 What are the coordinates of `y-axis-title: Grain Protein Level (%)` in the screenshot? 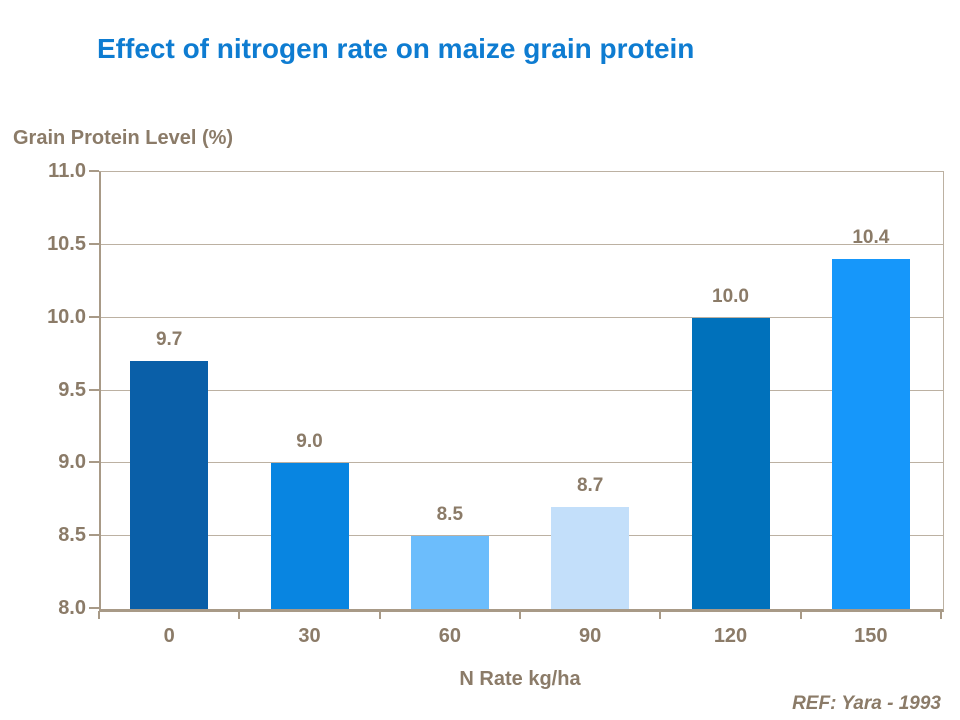 It's located at (123, 138).